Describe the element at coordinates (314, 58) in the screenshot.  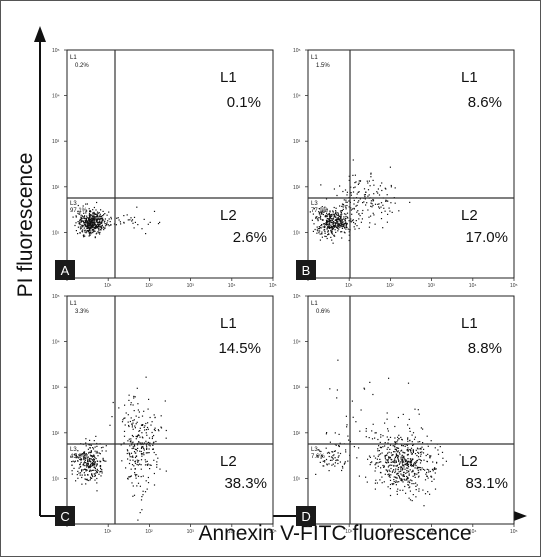
I see `quadrant-l1-tag: L1` at that location.